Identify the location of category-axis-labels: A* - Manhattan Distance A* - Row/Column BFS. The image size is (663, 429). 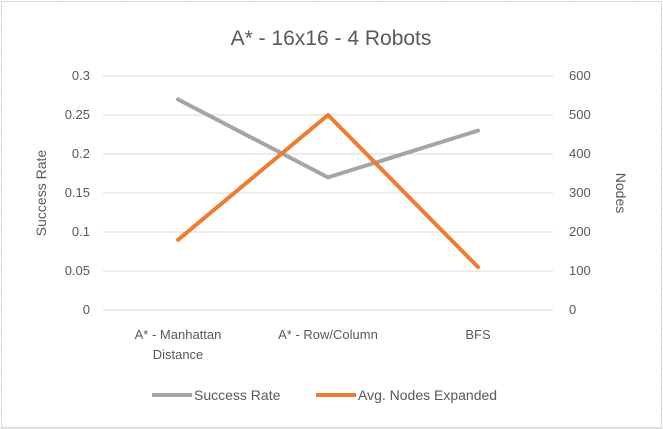
(313, 344).